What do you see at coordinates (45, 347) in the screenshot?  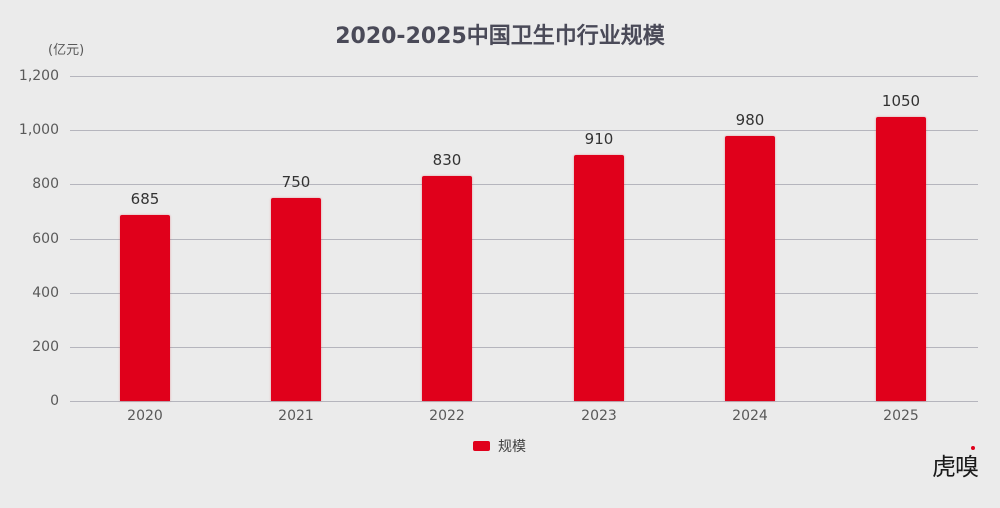 I see `y-tick-label: 200` at bounding box center [45, 347].